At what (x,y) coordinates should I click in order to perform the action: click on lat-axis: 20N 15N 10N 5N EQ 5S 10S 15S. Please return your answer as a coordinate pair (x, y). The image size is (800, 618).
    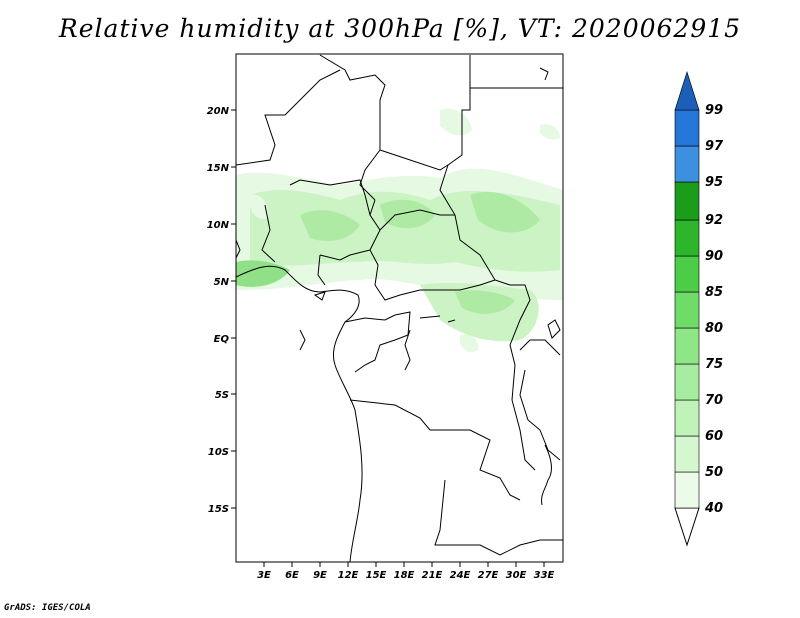
    Looking at the image, I should click on (221, 310).